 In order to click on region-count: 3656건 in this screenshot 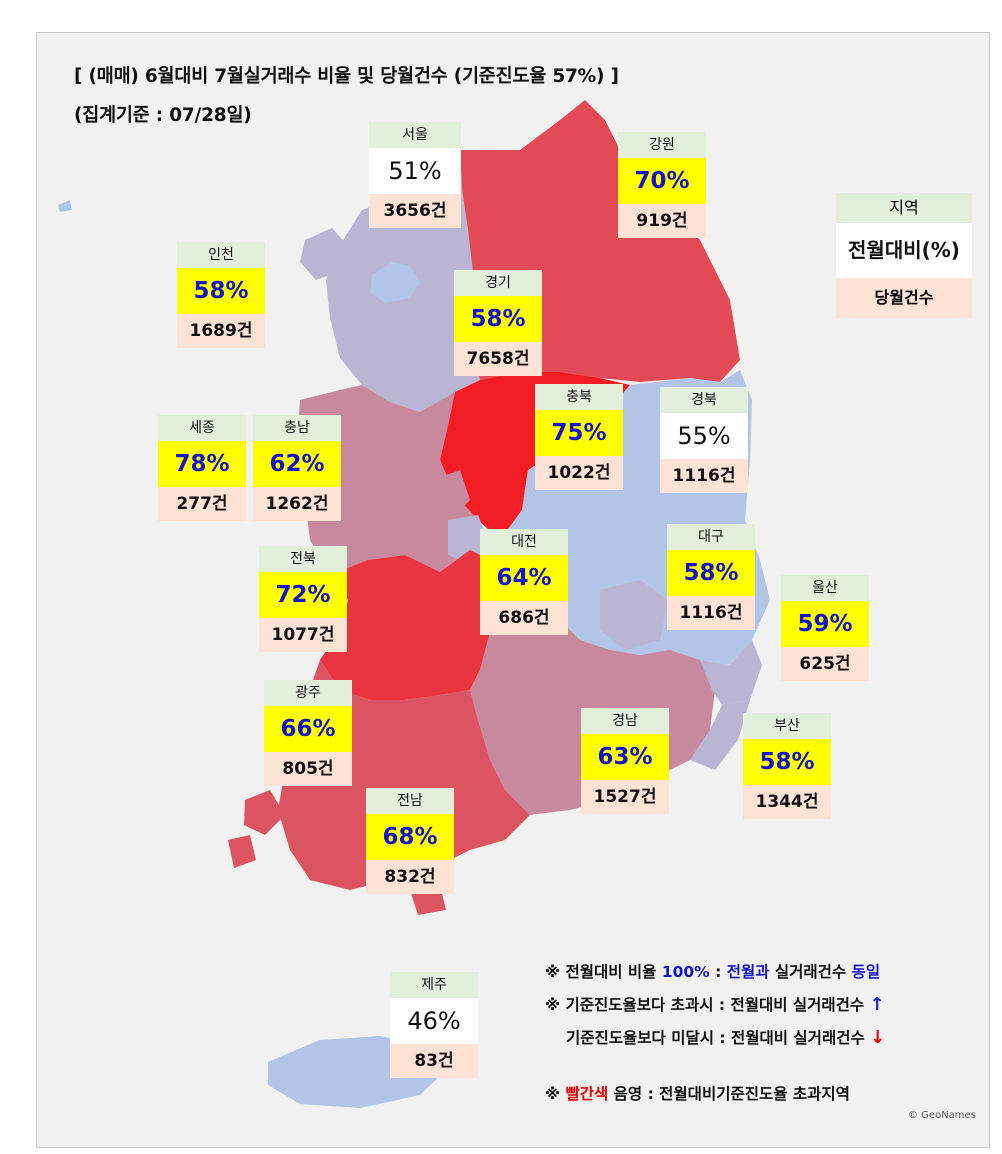, I will do `click(415, 211)`.